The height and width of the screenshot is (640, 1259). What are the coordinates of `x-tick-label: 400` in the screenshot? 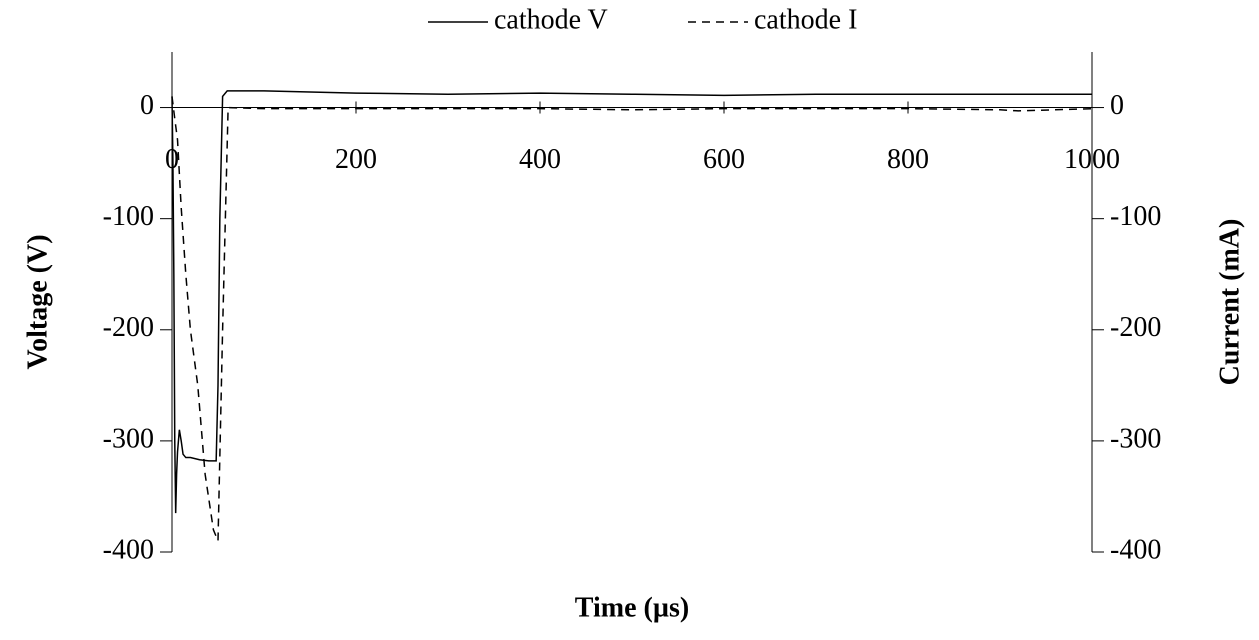 It's located at (540, 159).